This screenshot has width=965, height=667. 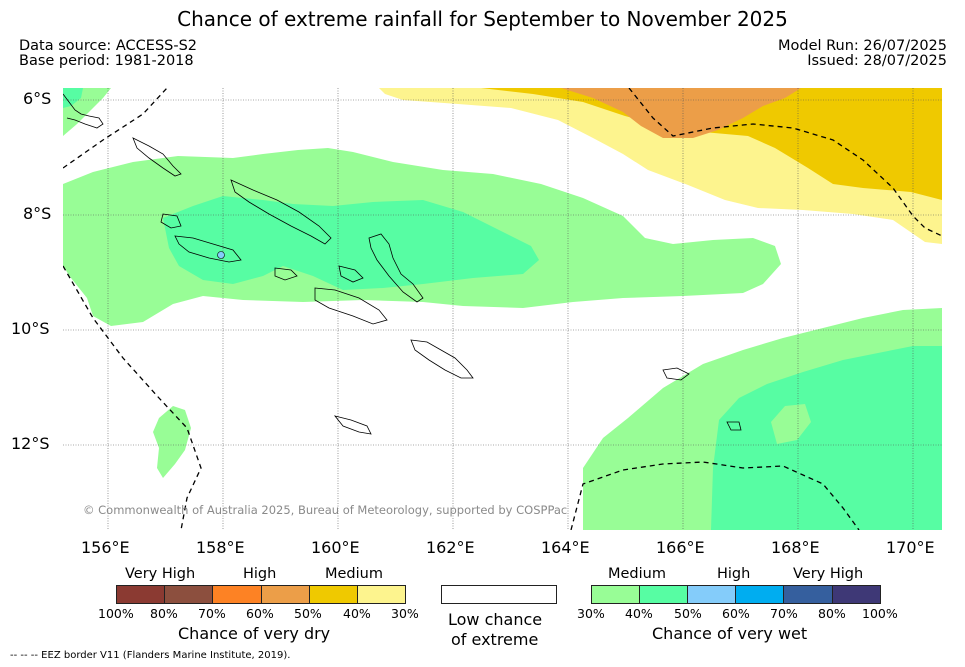 I want to click on dry-high-50-60-area, so click(x=681, y=113).